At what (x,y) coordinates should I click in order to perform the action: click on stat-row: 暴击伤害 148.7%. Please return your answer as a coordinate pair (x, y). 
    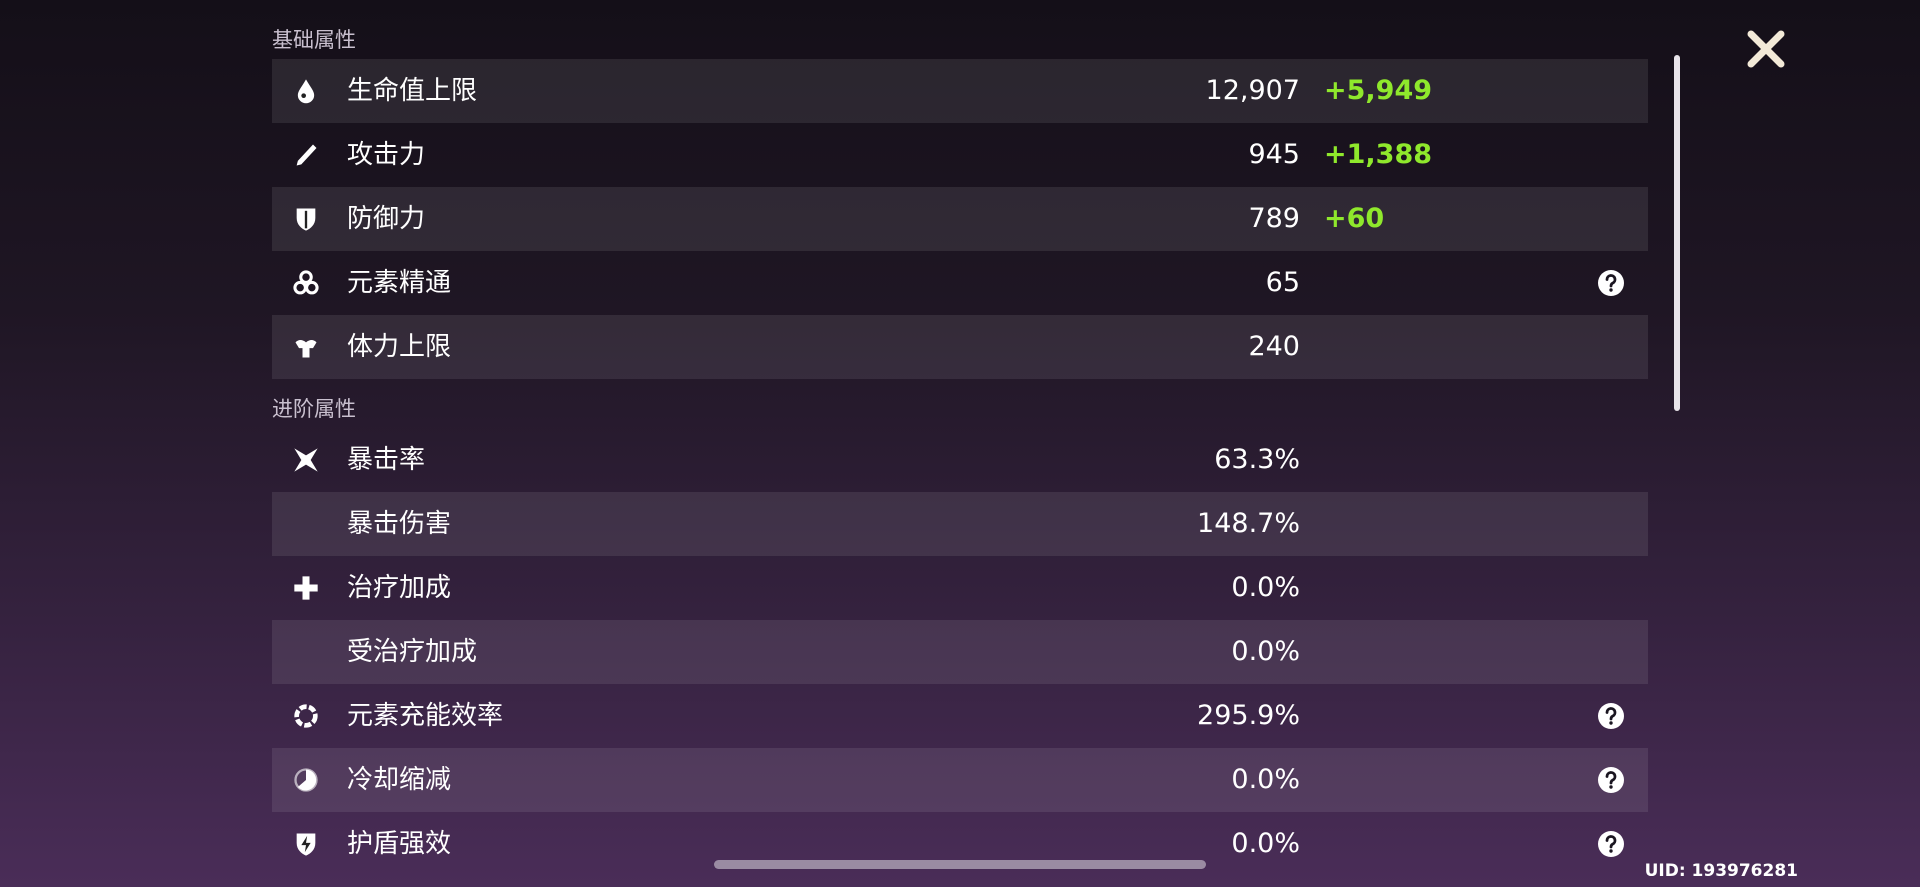
    Looking at the image, I should click on (960, 524).